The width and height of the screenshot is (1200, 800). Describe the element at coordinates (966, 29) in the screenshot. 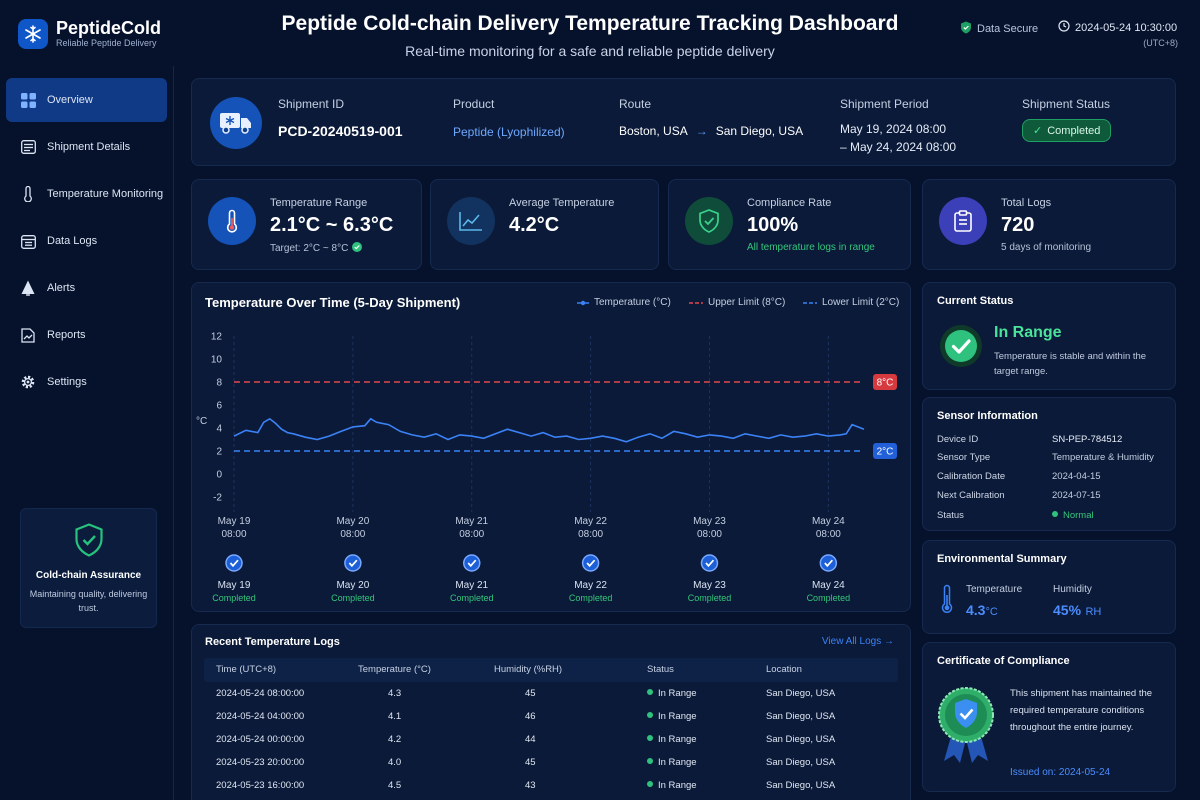

I see `shield-icon` at that location.